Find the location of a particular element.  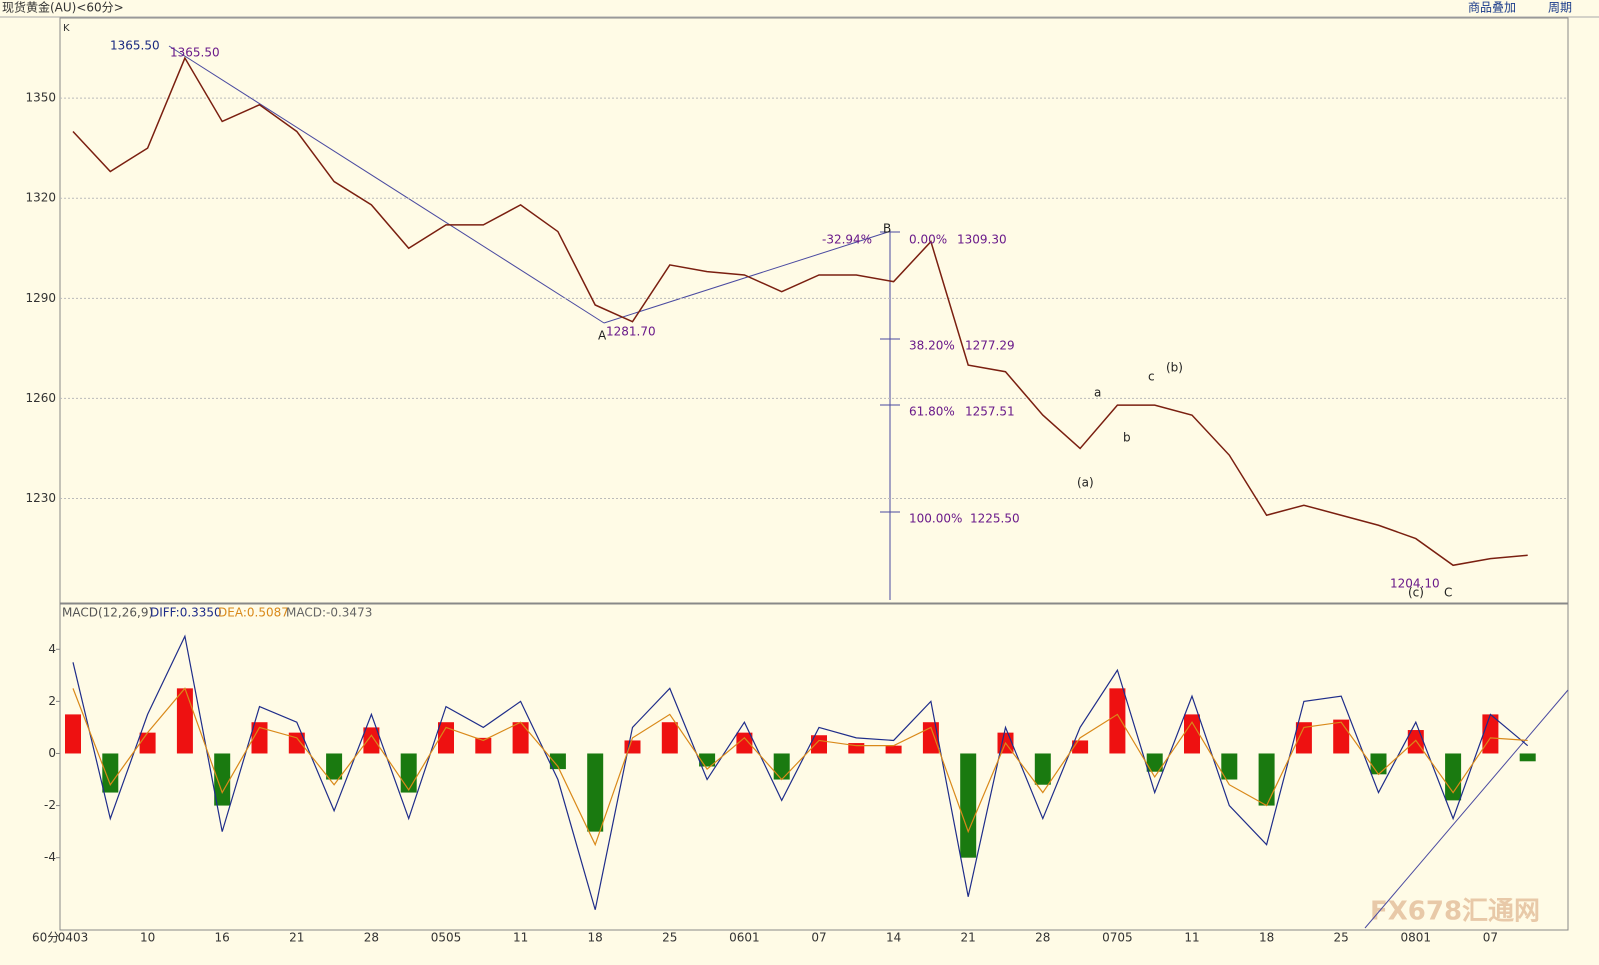

x-tick-label: 10 is located at coordinates (147, 938).